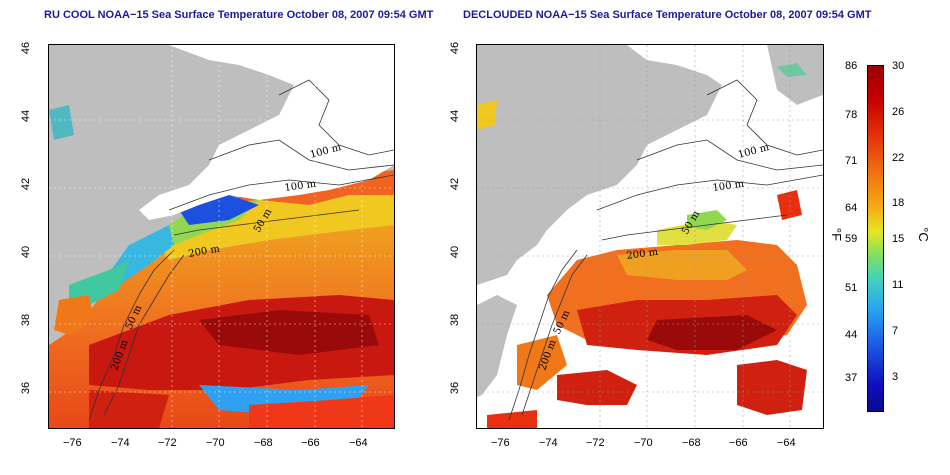 This screenshot has width=950, height=475. What do you see at coordinates (898, 285) in the screenshot?
I see `cb-c-tick: 11` at bounding box center [898, 285].